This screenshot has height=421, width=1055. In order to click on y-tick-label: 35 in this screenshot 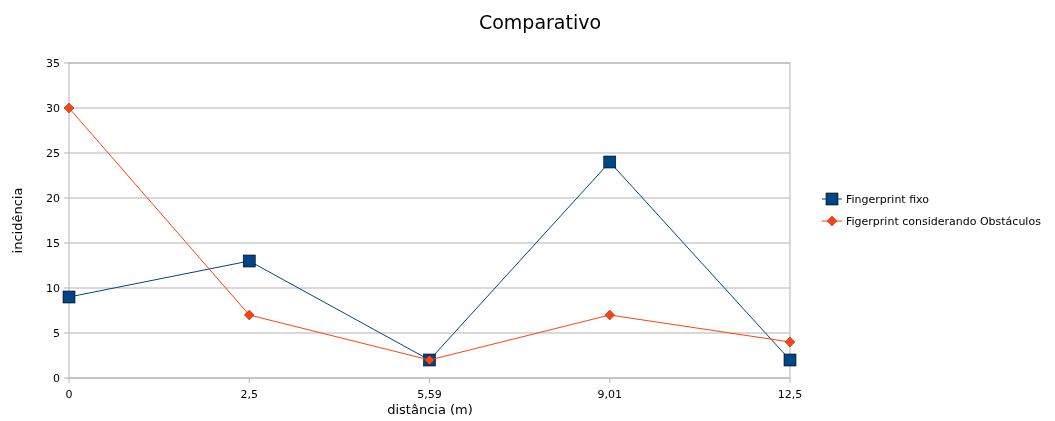, I will do `click(53, 63)`.